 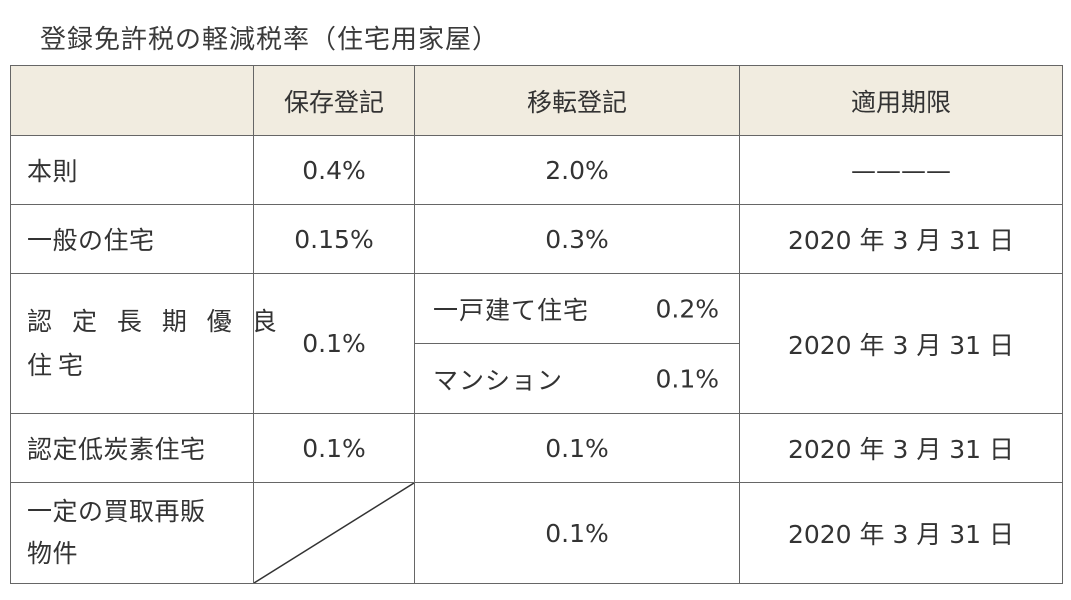 I want to click on row-label-line2: 物件, so click(x=53, y=553).